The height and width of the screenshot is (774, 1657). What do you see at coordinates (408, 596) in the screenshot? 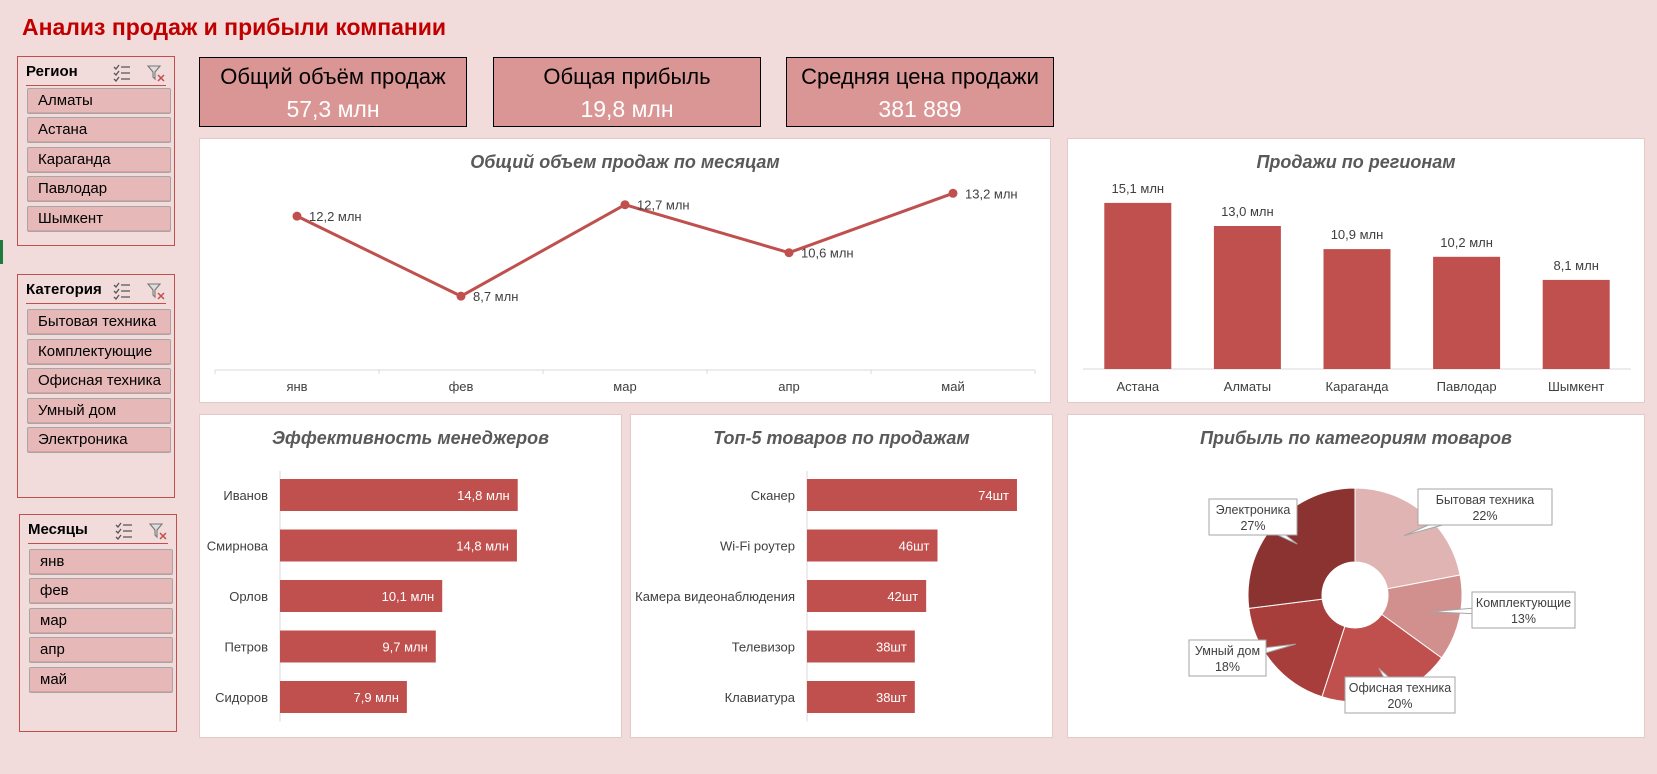
I see `data-label: 10,1 млн` at bounding box center [408, 596].